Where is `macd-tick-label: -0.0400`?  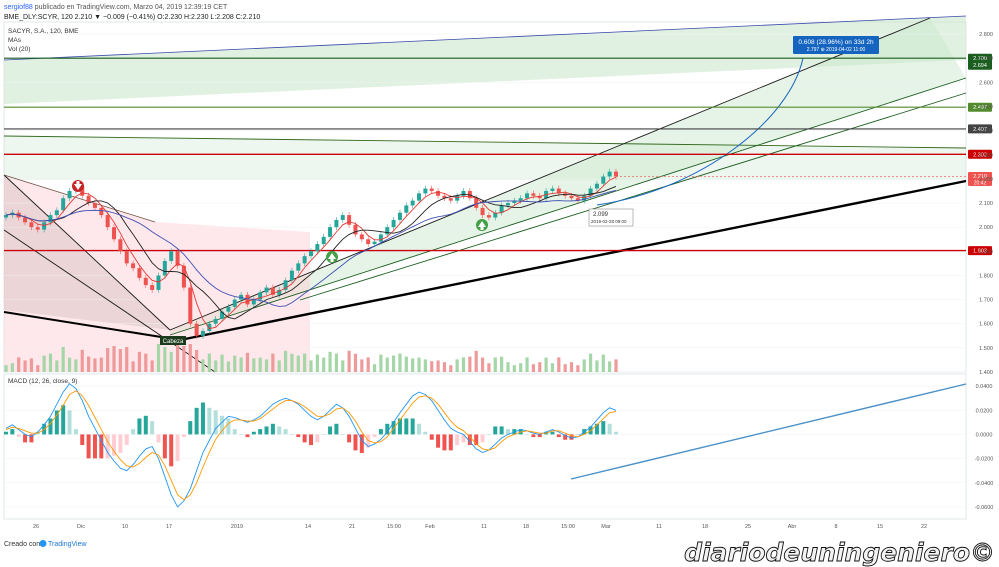
macd-tick-label: -0.0400 is located at coordinates (984, 484).